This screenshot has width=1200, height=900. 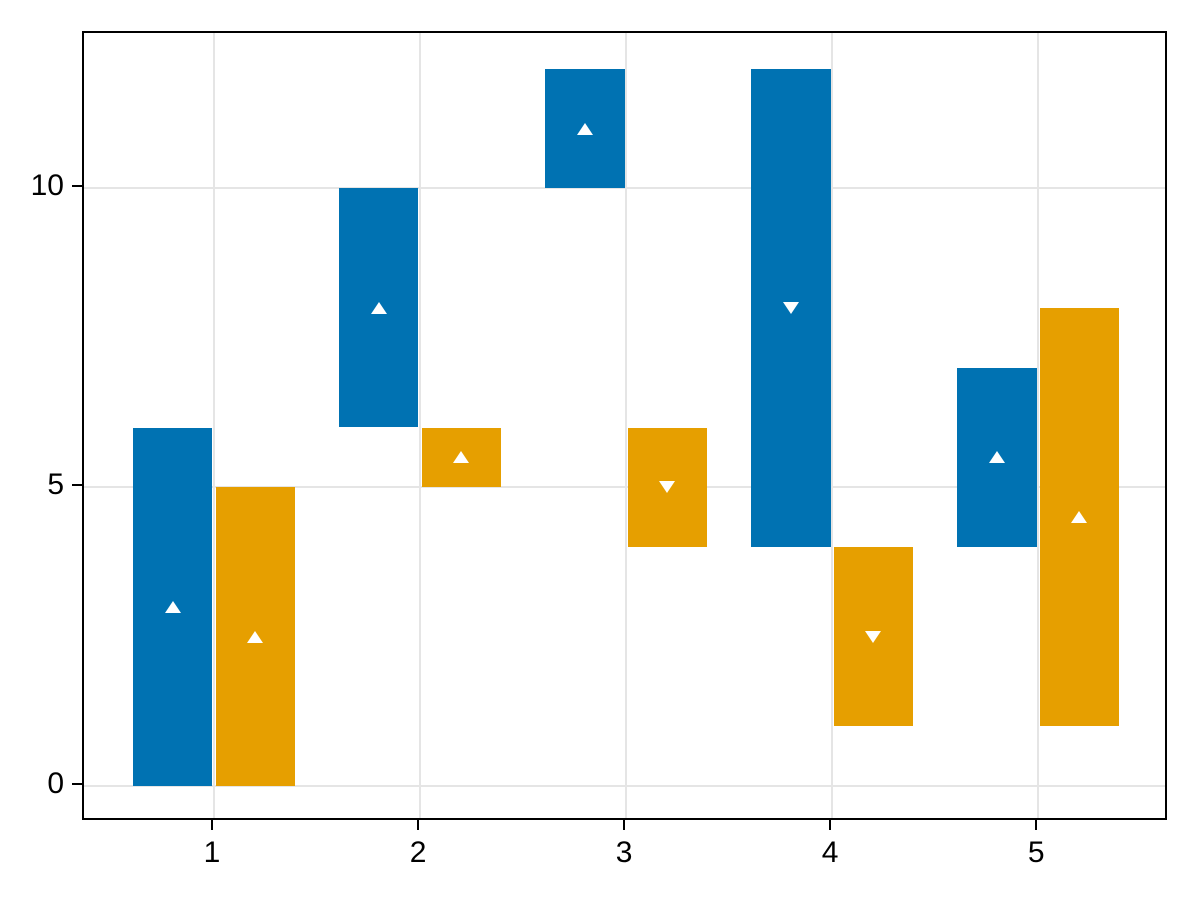 I want to click on y-tick-label: 0, so click(x=55, y=784).